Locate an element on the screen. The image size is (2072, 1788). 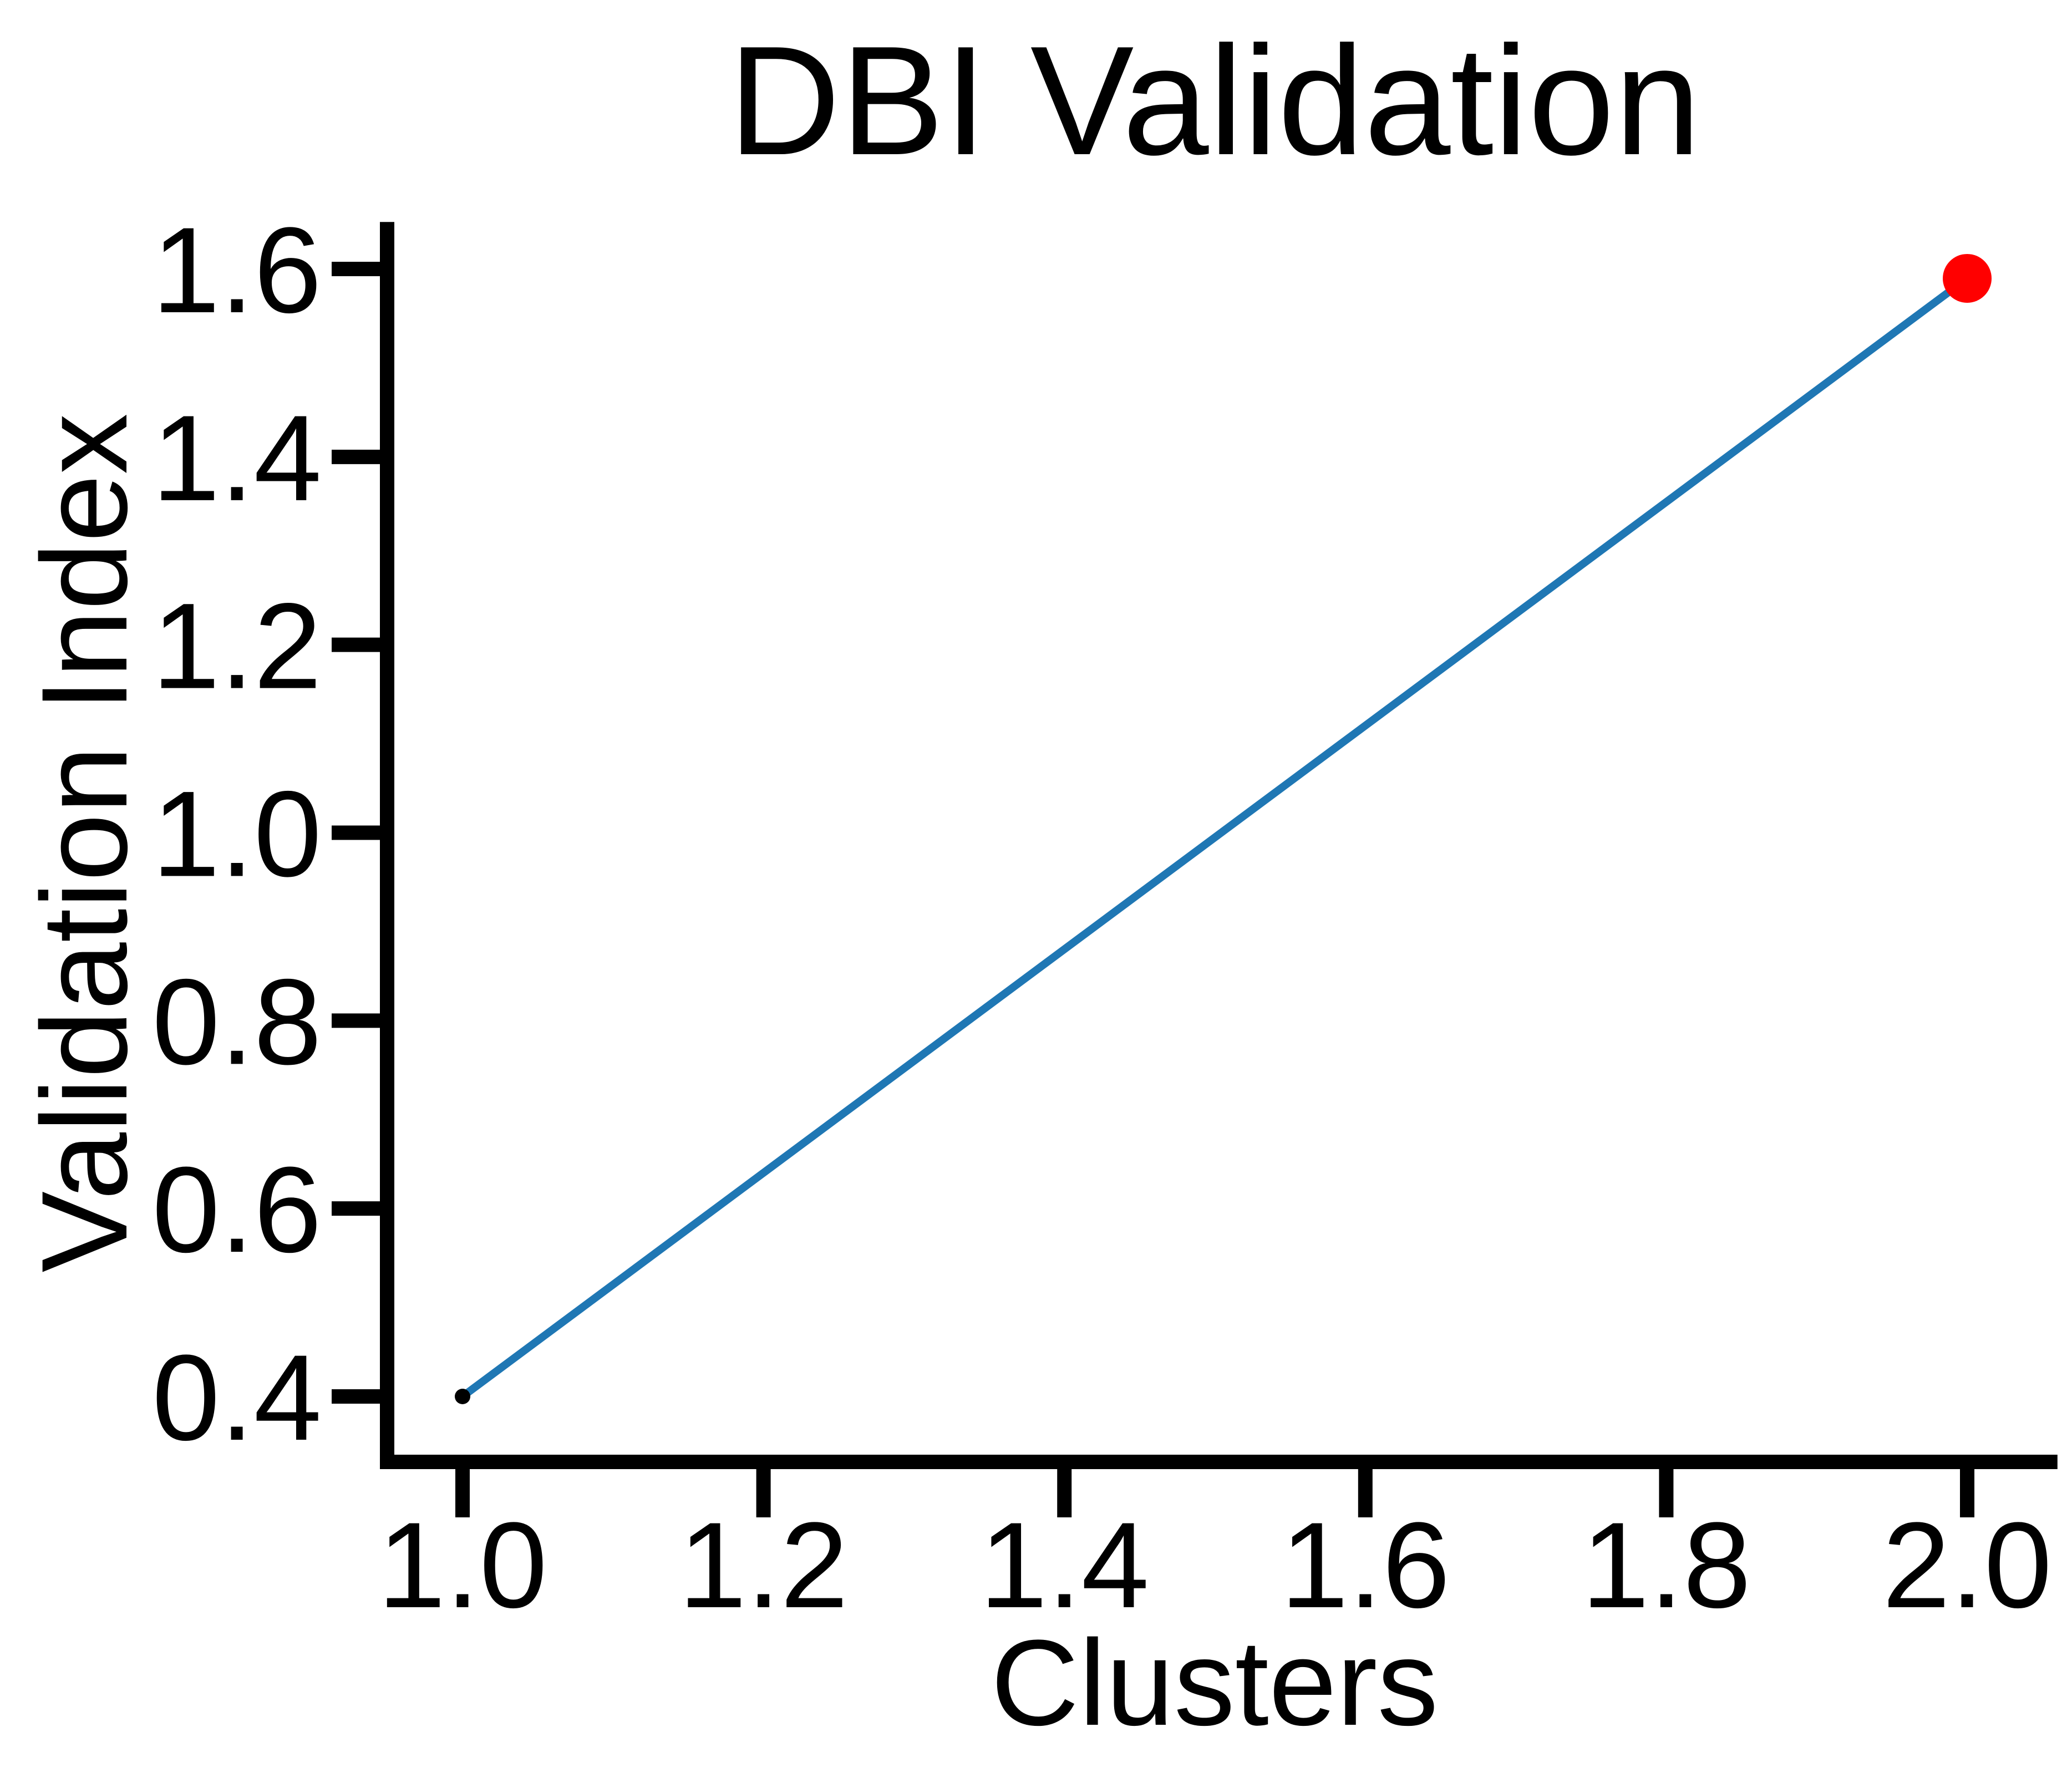
x-tick-label: 1.2 is located at coordinates (764, 1565).